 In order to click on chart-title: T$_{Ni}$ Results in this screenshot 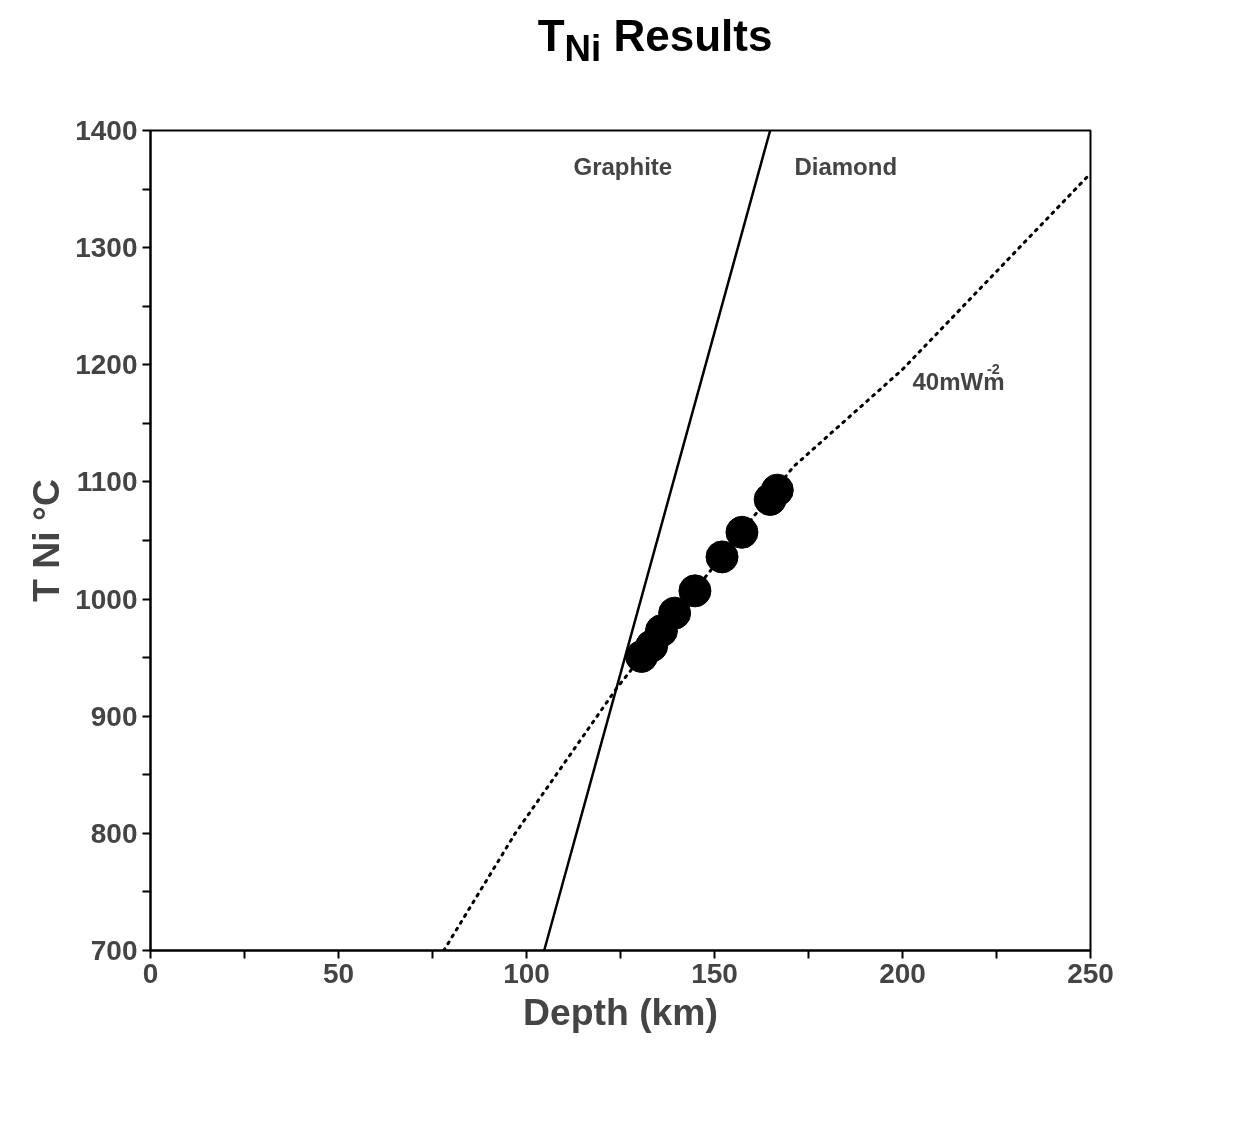, I will do `click(655, 40)`.